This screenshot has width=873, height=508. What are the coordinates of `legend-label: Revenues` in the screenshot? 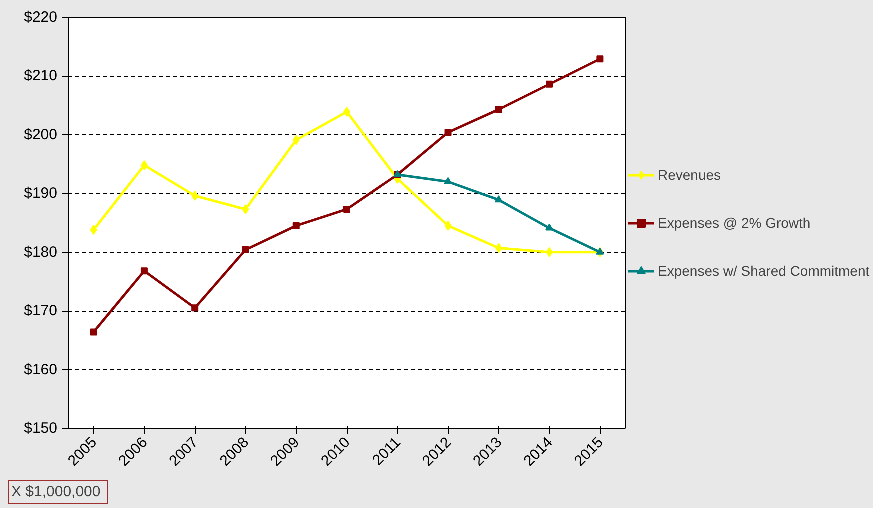 It's located at (690, 174).